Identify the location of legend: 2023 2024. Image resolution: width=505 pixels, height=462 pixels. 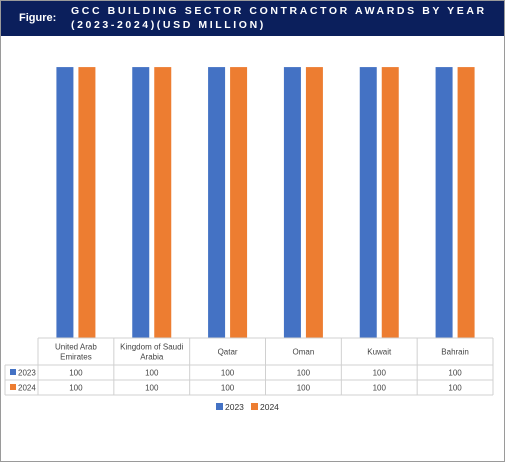
(247, 407).